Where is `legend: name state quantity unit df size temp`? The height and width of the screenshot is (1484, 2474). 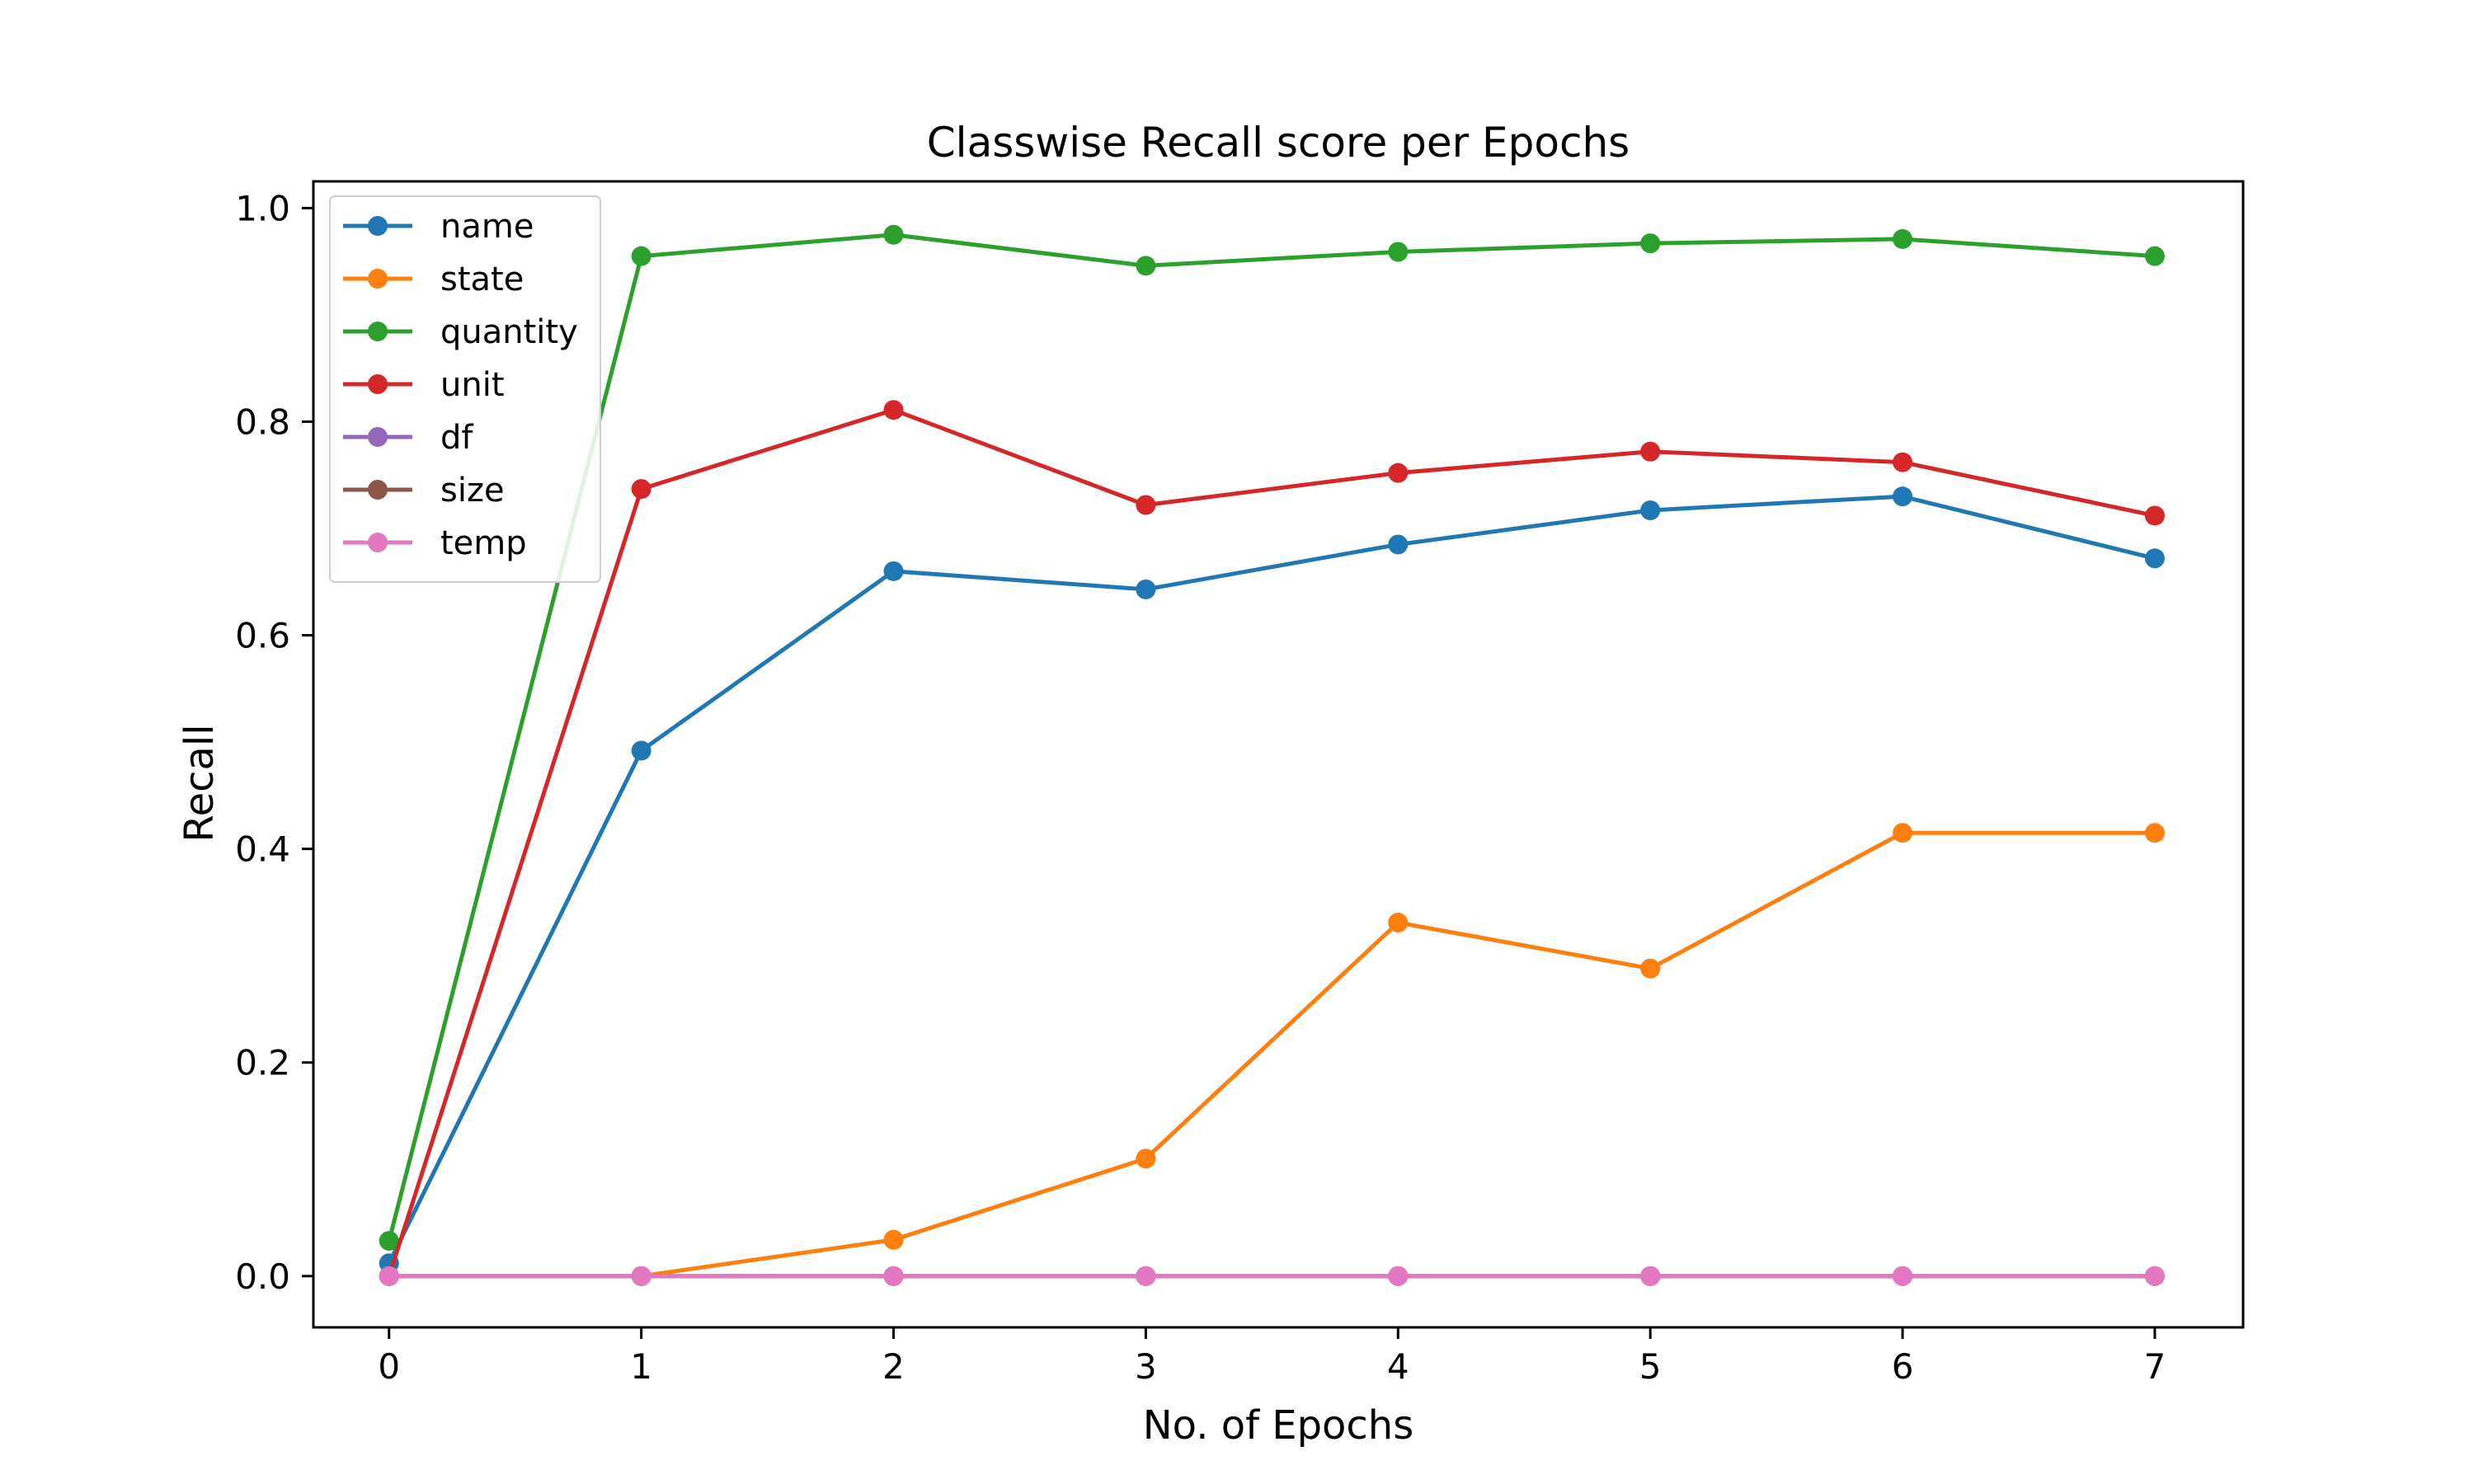
legend: name state quantity unit df size temp is located at coordinates (465, 389).